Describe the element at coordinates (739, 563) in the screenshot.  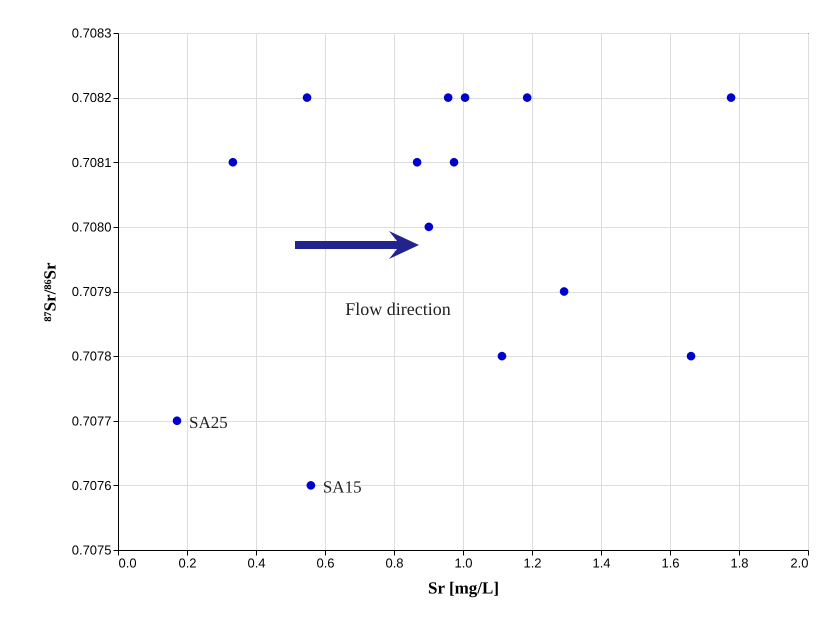
I see `x-tick-label: 1.8` at that location.